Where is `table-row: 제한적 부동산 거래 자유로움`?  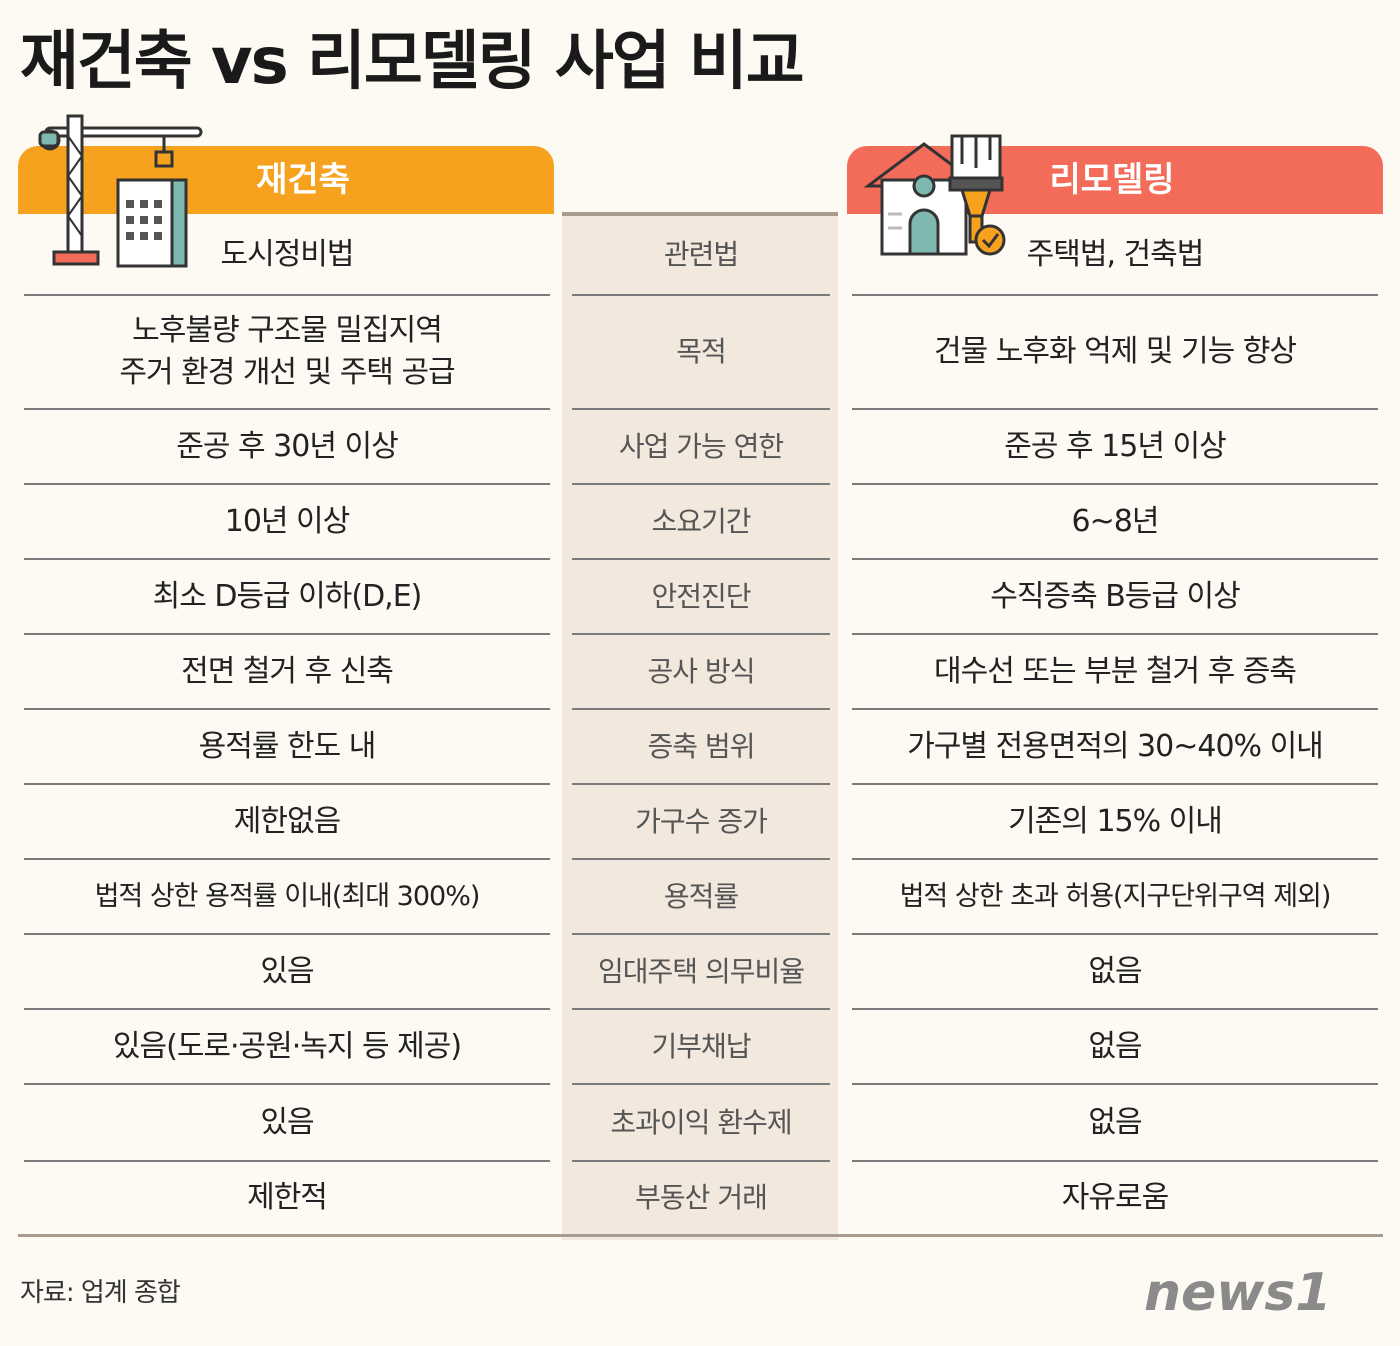 table-row: 제한적 부동산 거래 자유로움 is located at coordinates (700, 1198).